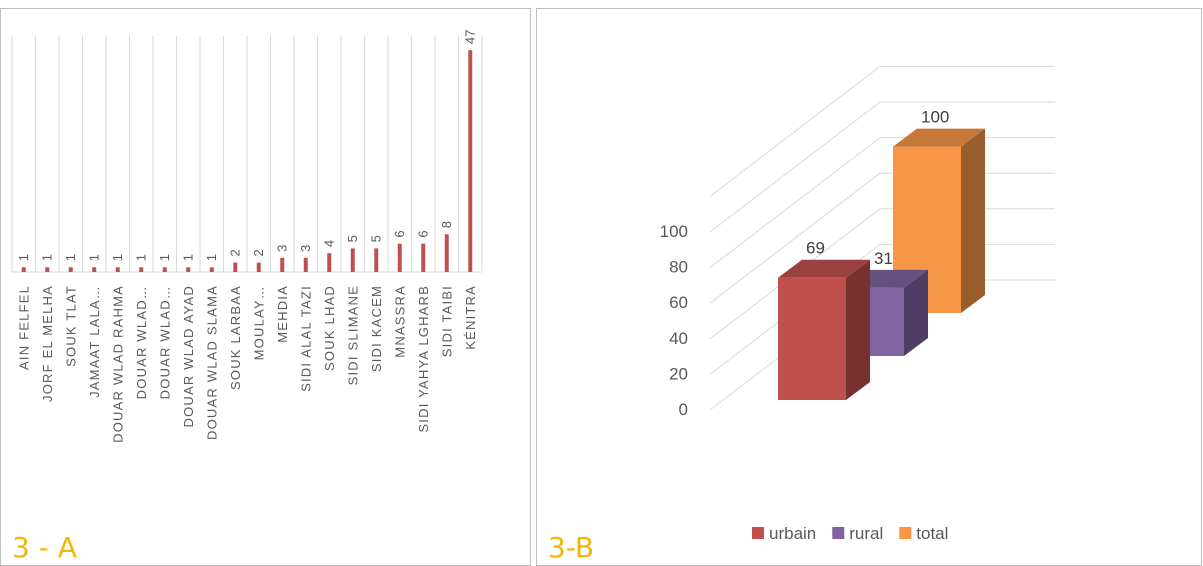  What do you see at coordinates (47, 343) in the screenshot?
I see `category-label-2: JORF EL MELHA` at bounding box center [47, 343].